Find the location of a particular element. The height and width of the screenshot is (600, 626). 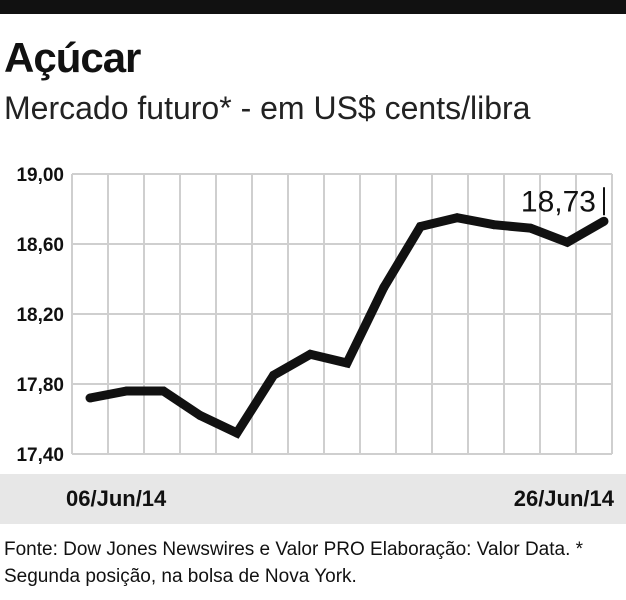

y-tick-label: 18,60 is located at coordinates (40, 245).